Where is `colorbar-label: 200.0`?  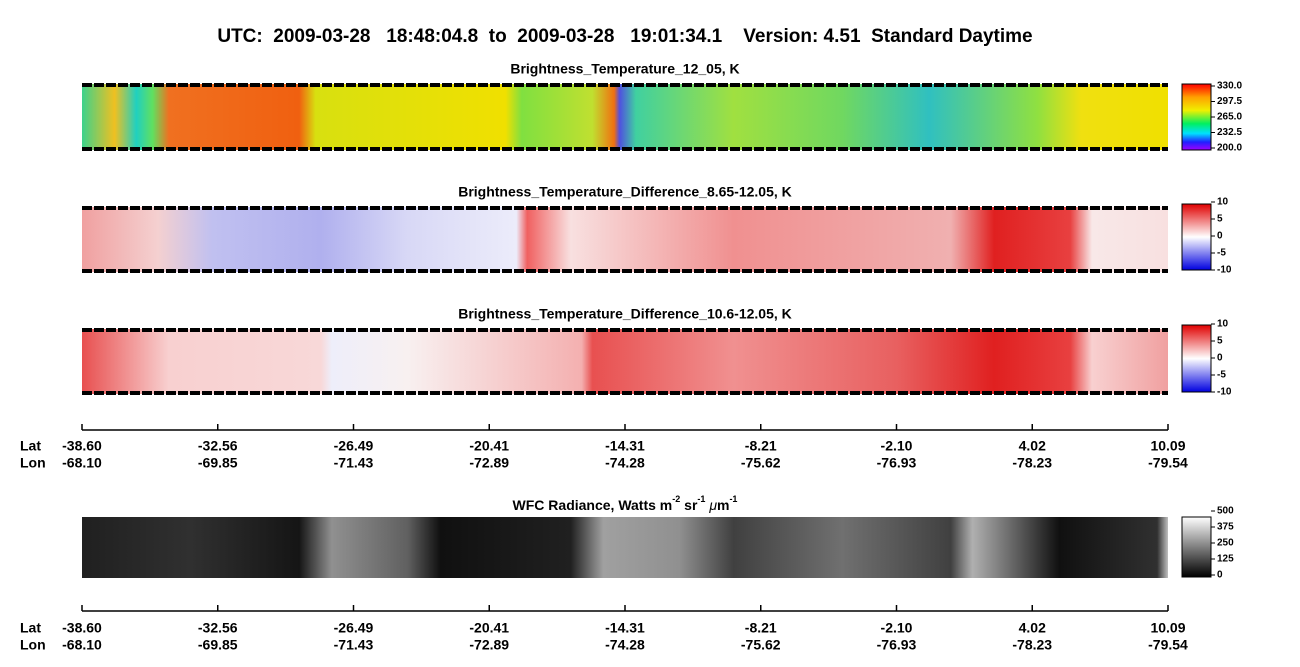
colorbar-label: 200.0 is located at coordinates (1229, 148).